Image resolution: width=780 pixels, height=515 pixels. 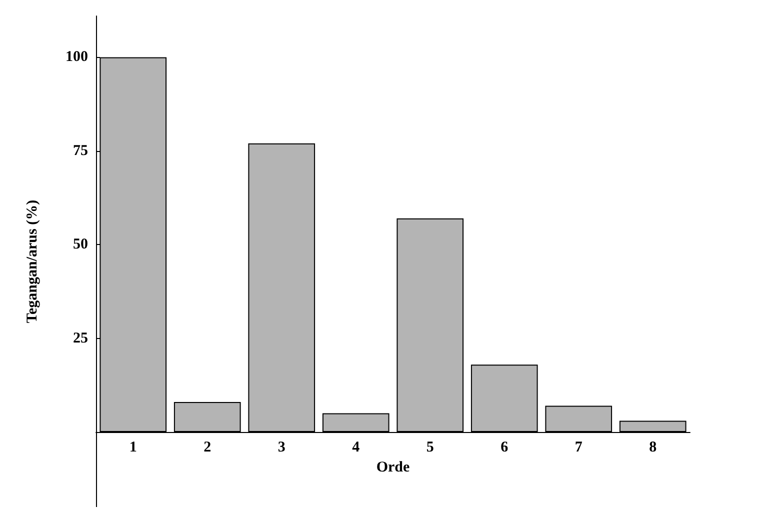 I want to click on x-tick-label: 4, so click(x=356, y=448).